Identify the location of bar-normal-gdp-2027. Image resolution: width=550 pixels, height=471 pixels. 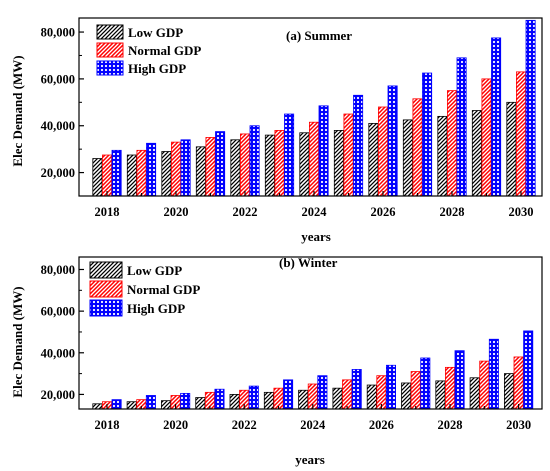
(415, 390).